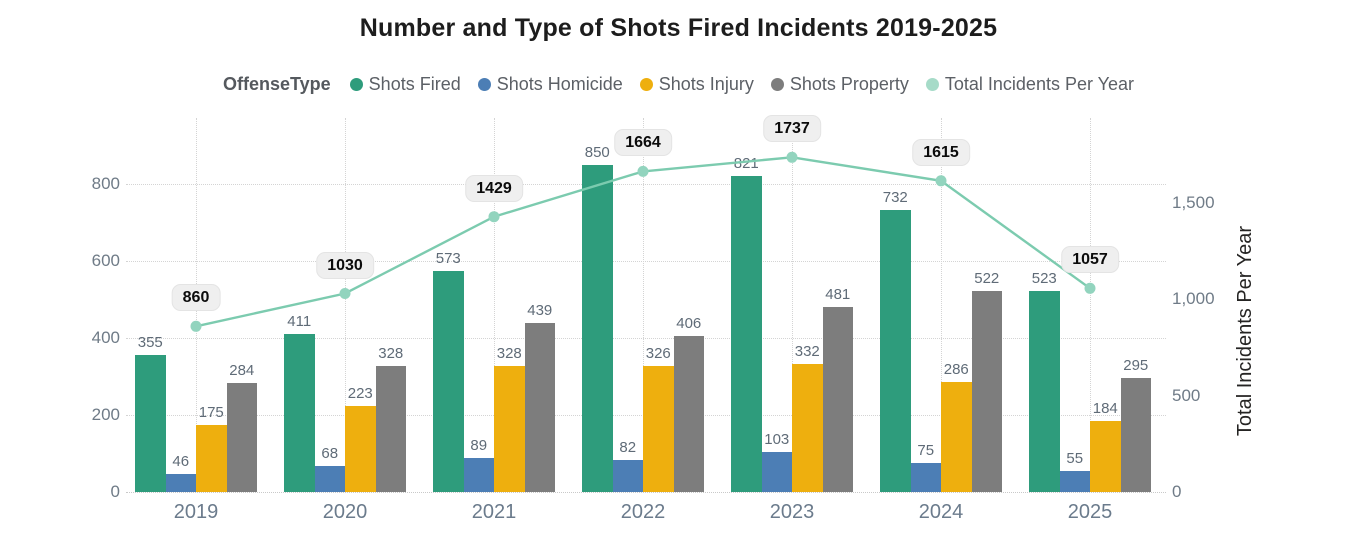 The image size is (1357, 547). Describe the element at coordinates (150, 423) in the screenshot. I see `bar-shots-fired-2019` at that location.